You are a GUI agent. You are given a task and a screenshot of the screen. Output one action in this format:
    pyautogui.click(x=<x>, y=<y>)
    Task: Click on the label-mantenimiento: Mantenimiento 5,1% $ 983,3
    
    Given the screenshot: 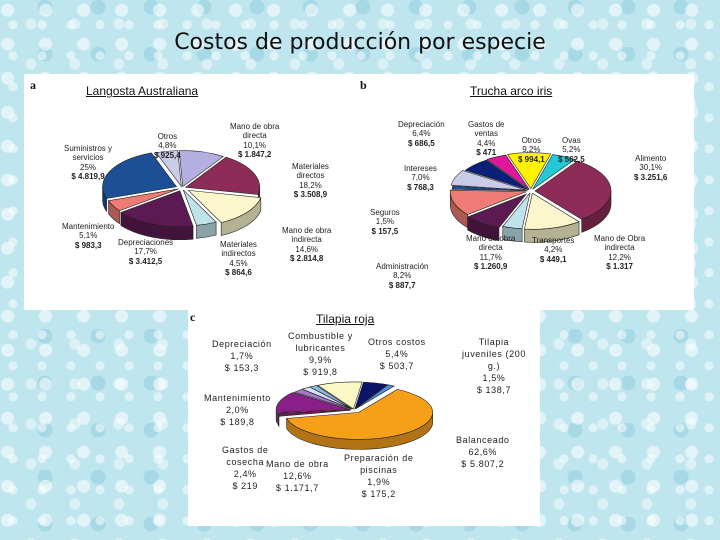 What is the action you would take?
    pyautogui.click(x=88, y=236)
    